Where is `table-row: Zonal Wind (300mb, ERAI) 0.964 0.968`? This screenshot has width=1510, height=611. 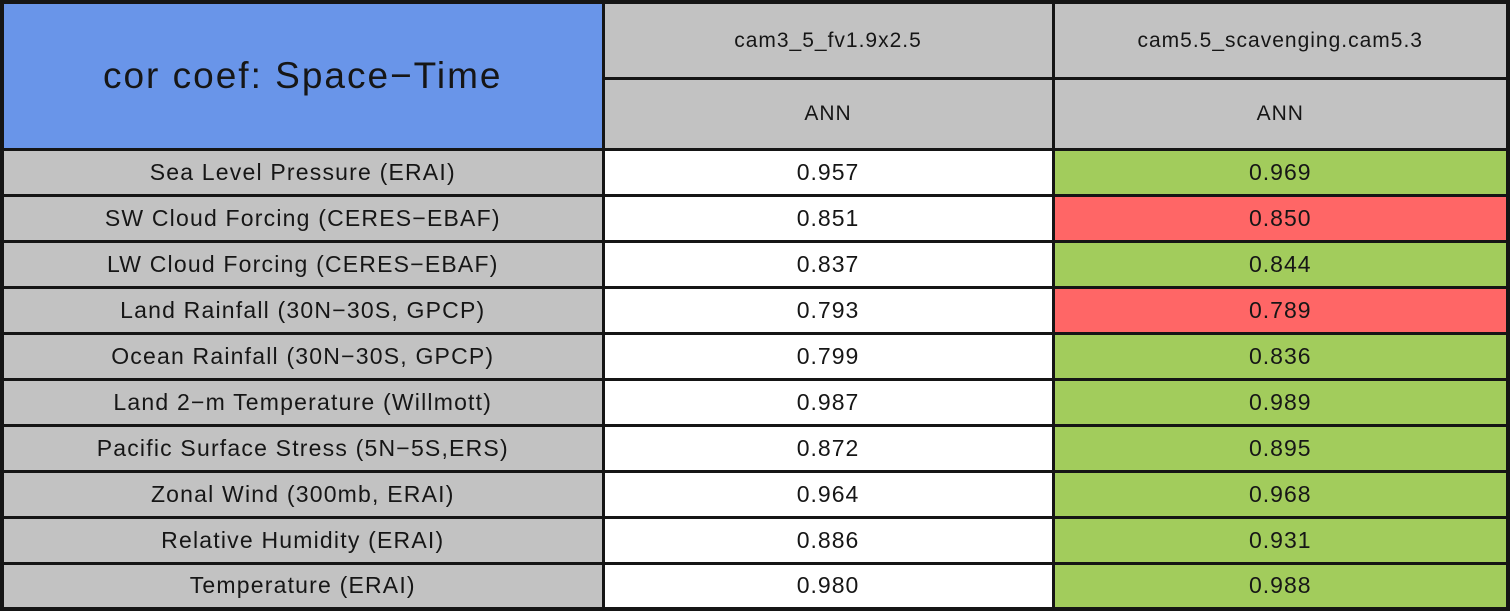 table-row: Zonal Wind (300mb, ERAI) 0.964 0.968 is located at coordinates (755, 494).